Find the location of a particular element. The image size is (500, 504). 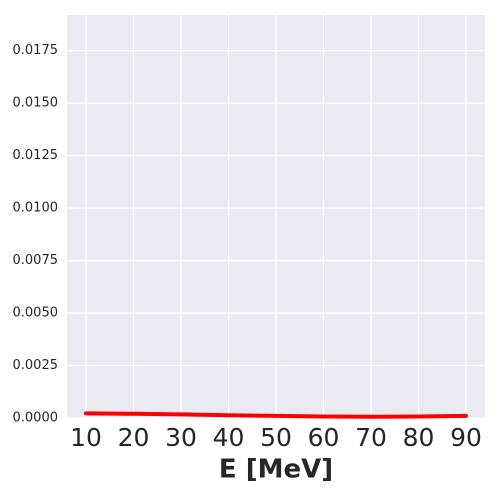

y-tick-label: 0.0150 is located at coordinates (36, 103).